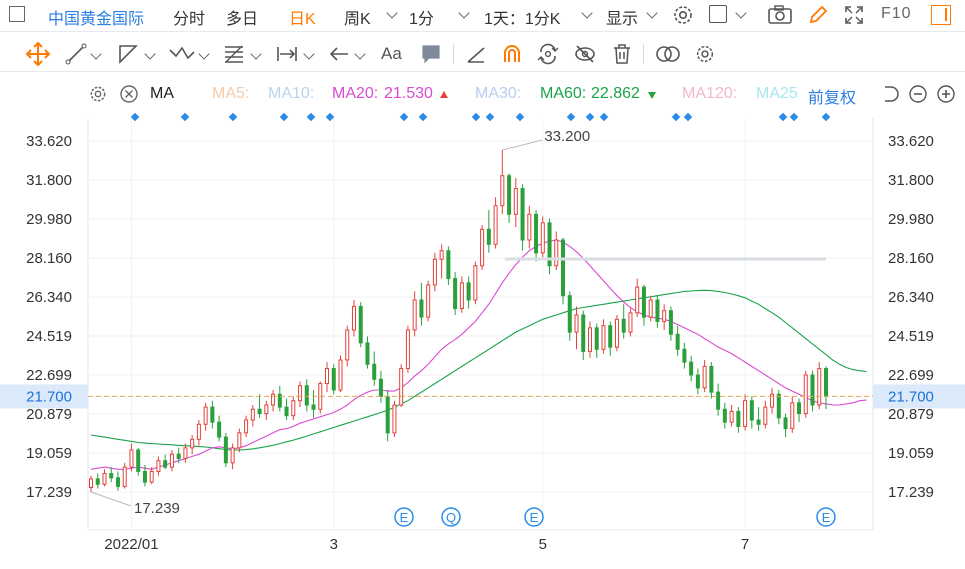 The image size is (965, 569). Describe the element at coordinates (710, 93) in the screenshot. I see `ma120-label: MA120:` at that location.